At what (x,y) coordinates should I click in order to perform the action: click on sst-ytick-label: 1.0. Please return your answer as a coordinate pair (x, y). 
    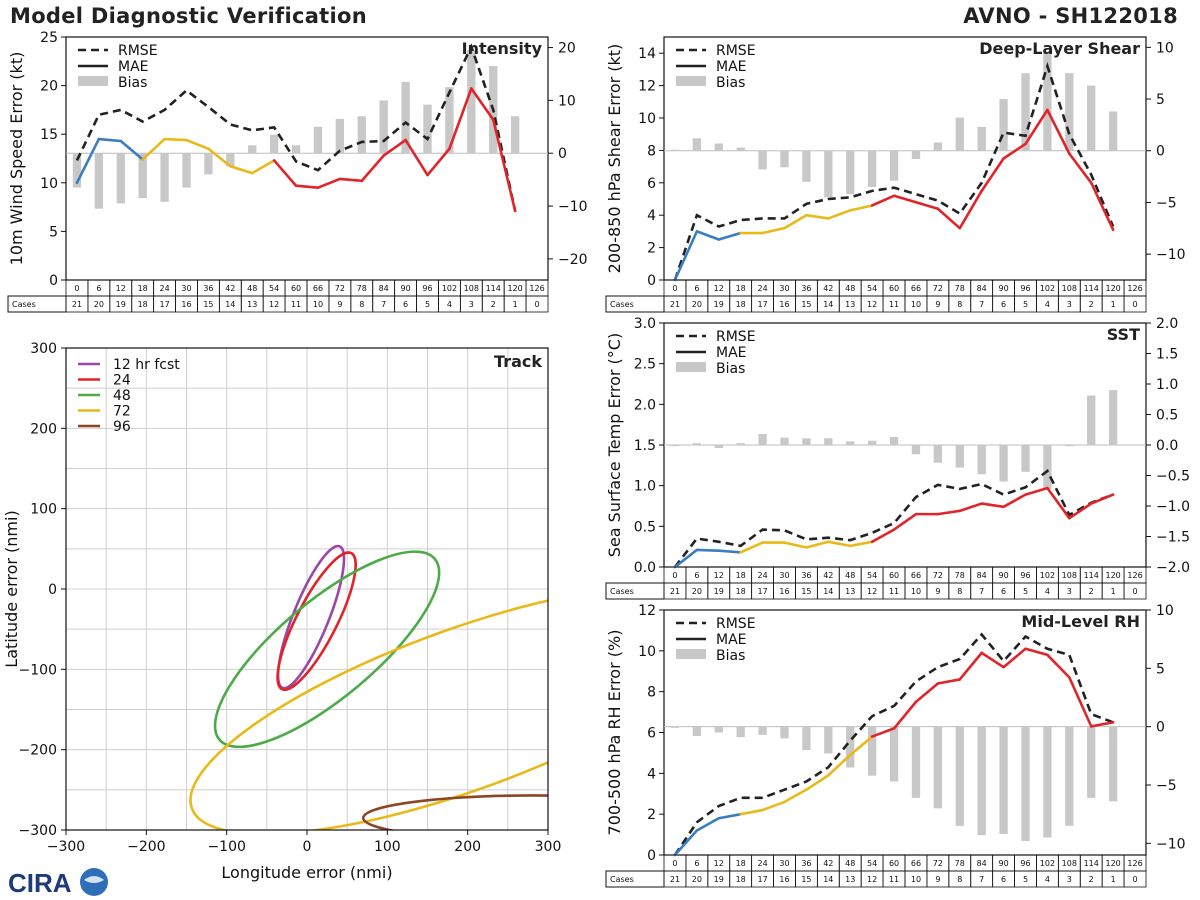
    Looking at the image, I should click on (645, 487).